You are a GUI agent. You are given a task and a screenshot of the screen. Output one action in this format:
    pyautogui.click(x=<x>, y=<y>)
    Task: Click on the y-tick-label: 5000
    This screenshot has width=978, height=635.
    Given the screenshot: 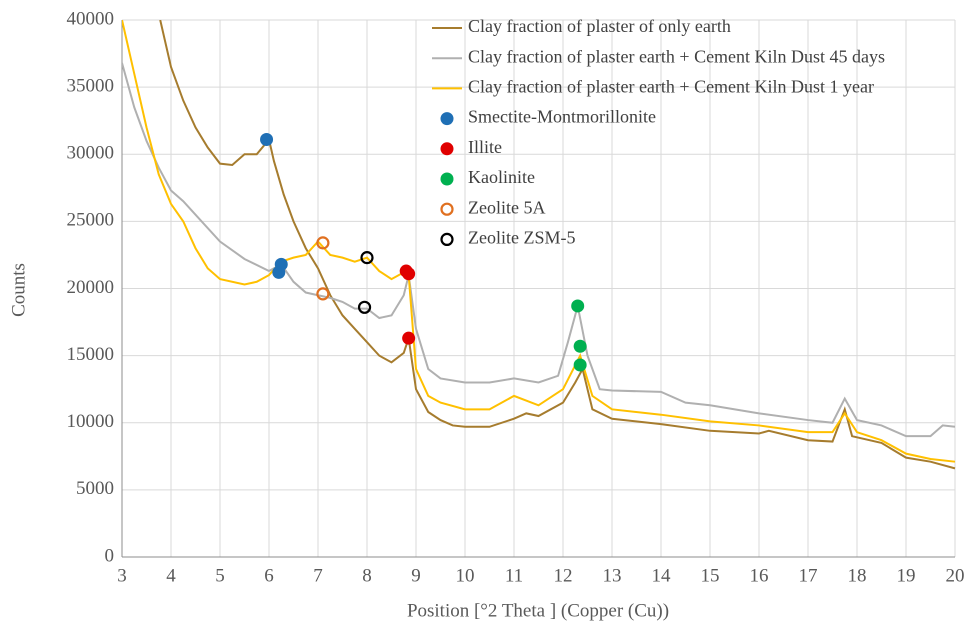 What is the action you would take?
    pyautogui.click(x=95, y=488)
    